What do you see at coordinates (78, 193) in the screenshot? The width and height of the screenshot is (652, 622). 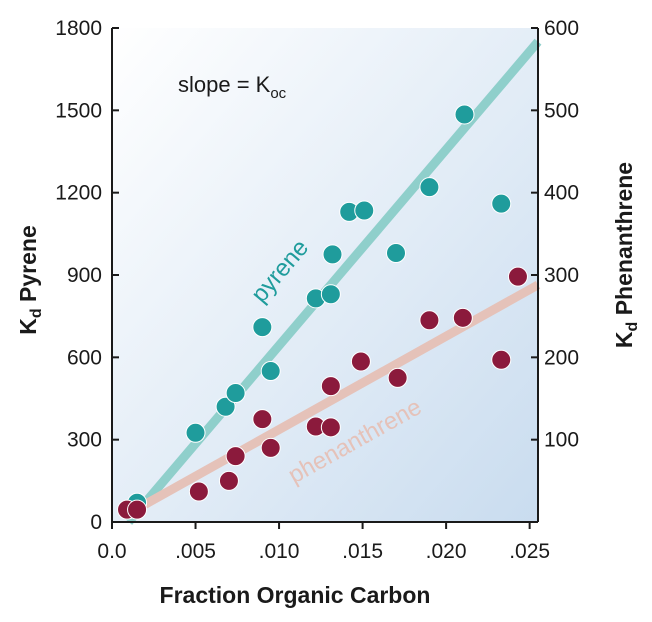 I see `left-y-tick-label: 1200` at bounding box center [78, 193].